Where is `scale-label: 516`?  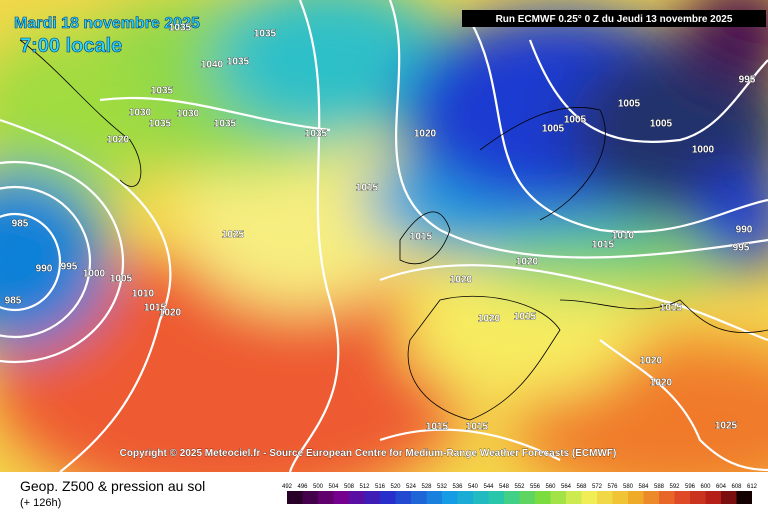
scale-label: 516 is located at coordinates (380, 487).